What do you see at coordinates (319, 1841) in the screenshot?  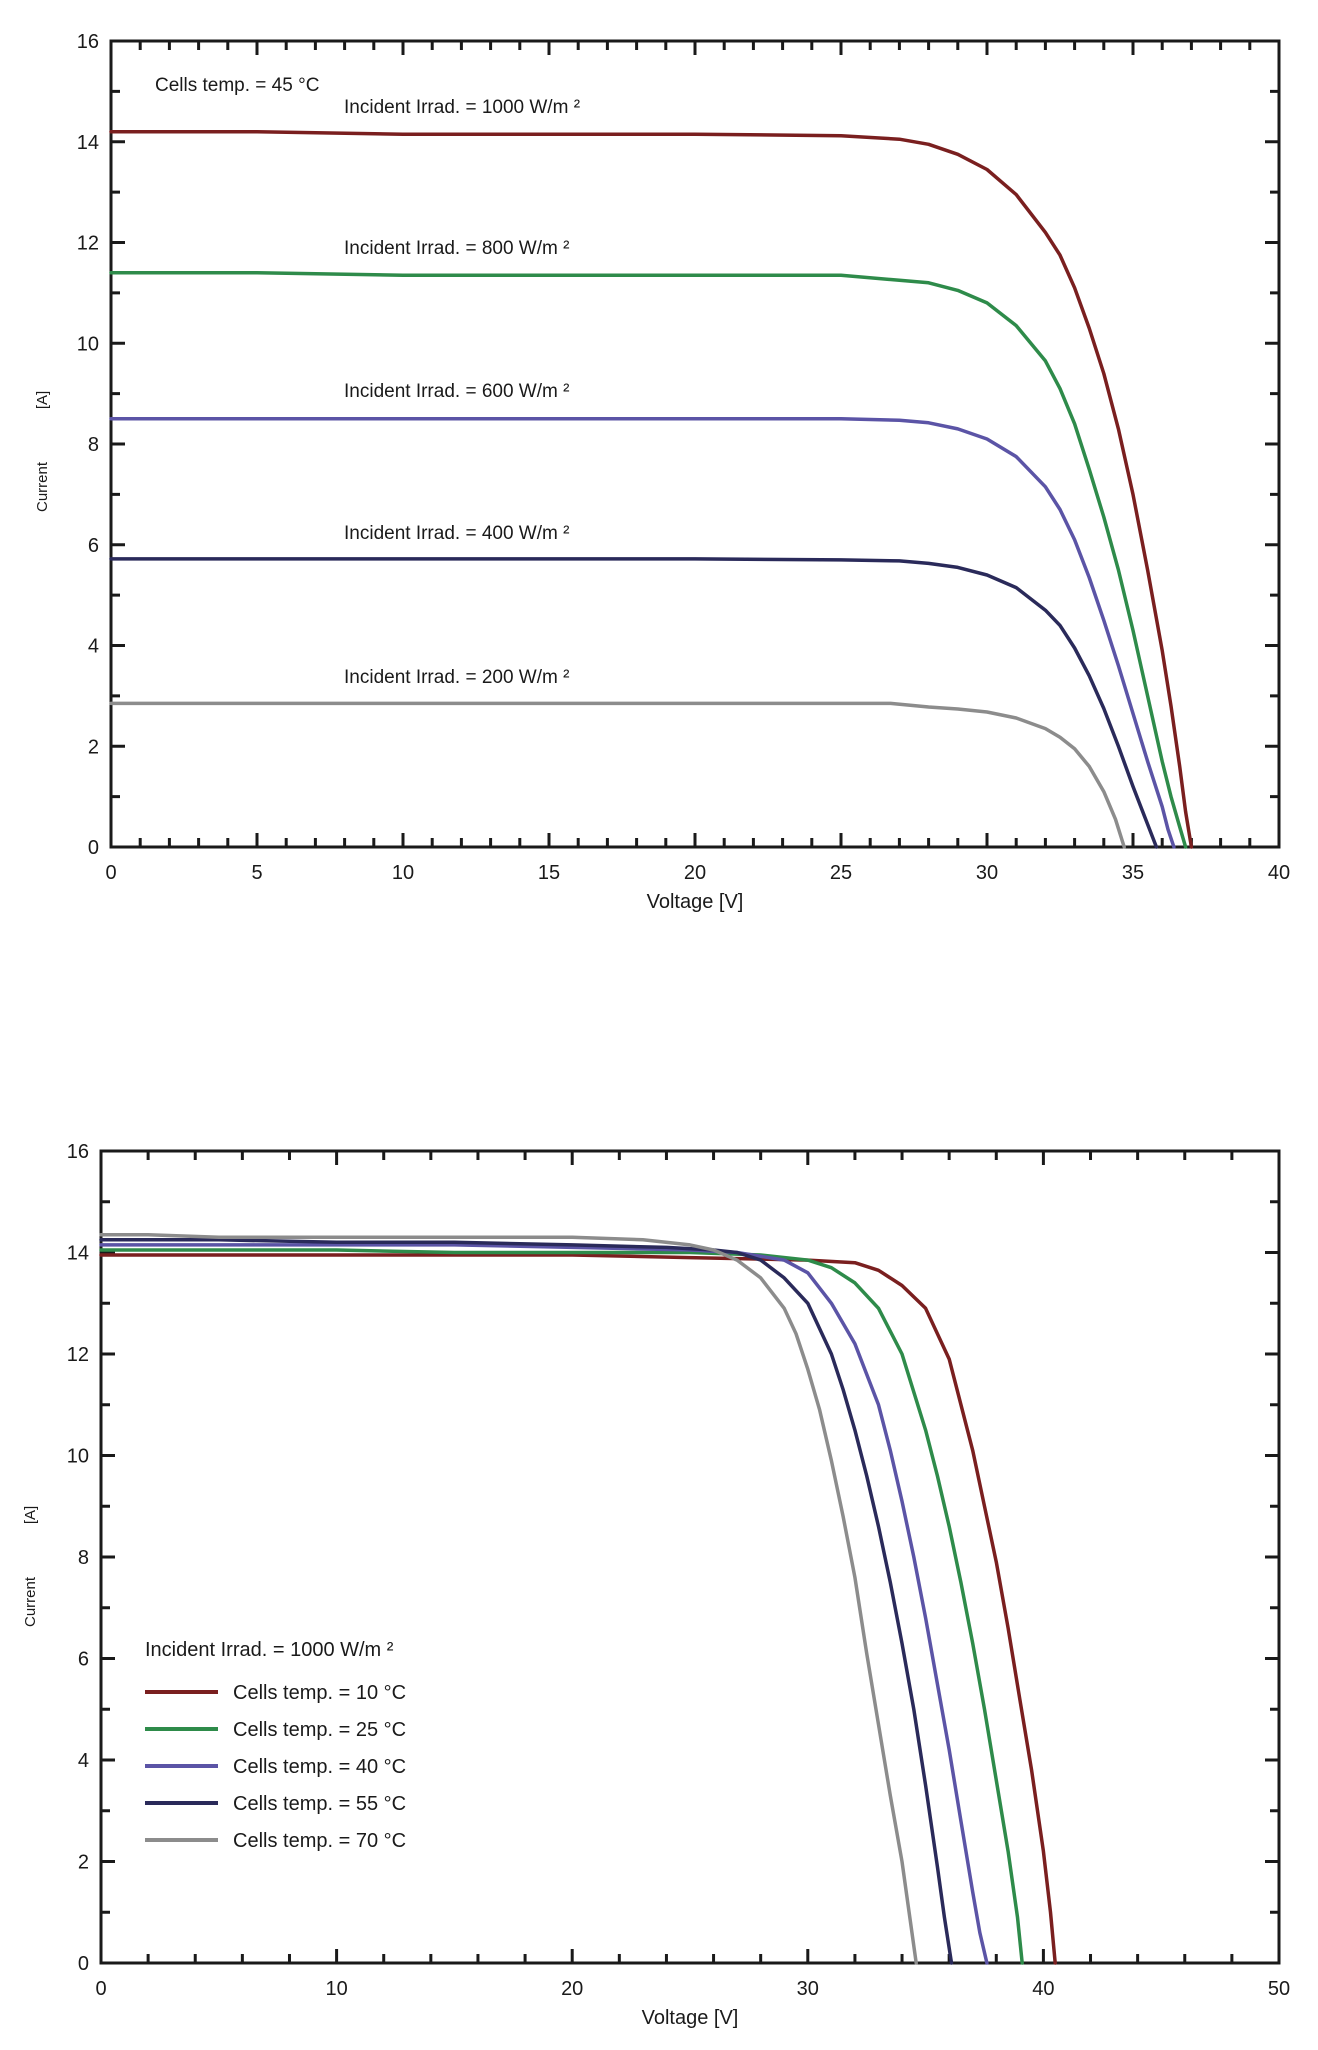 I see `legend-label-4: Cells temp. = 70 °C` at bounding box center [319, 1841].